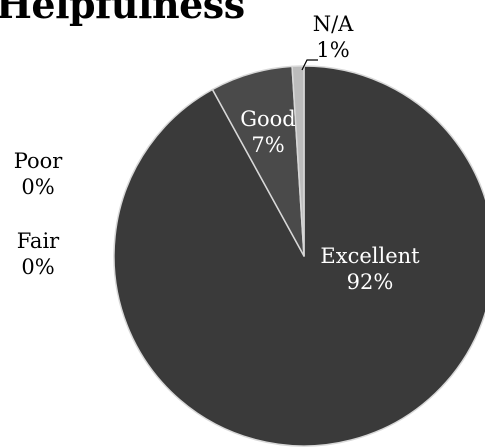 The image size is (485, 448). Describe the element at coordinates (370, 256) in the screenshot. I see `slice-category-excellent: Excellent` at that location.